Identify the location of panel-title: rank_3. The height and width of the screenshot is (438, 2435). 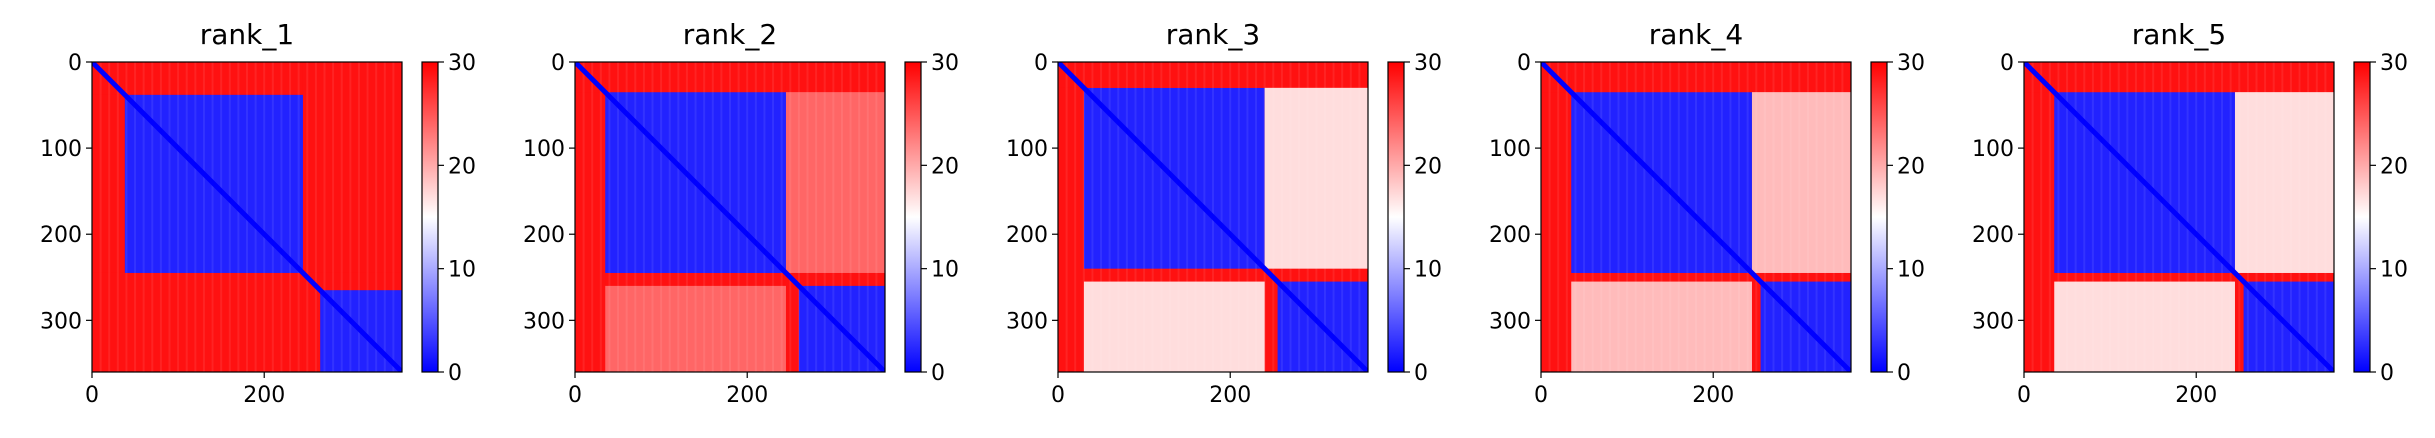
(1213, 34).